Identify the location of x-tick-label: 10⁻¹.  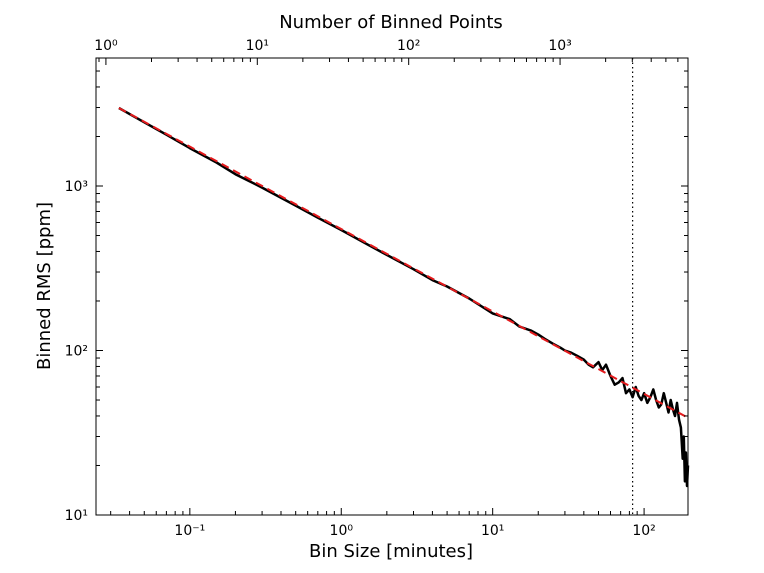
(189, 531).